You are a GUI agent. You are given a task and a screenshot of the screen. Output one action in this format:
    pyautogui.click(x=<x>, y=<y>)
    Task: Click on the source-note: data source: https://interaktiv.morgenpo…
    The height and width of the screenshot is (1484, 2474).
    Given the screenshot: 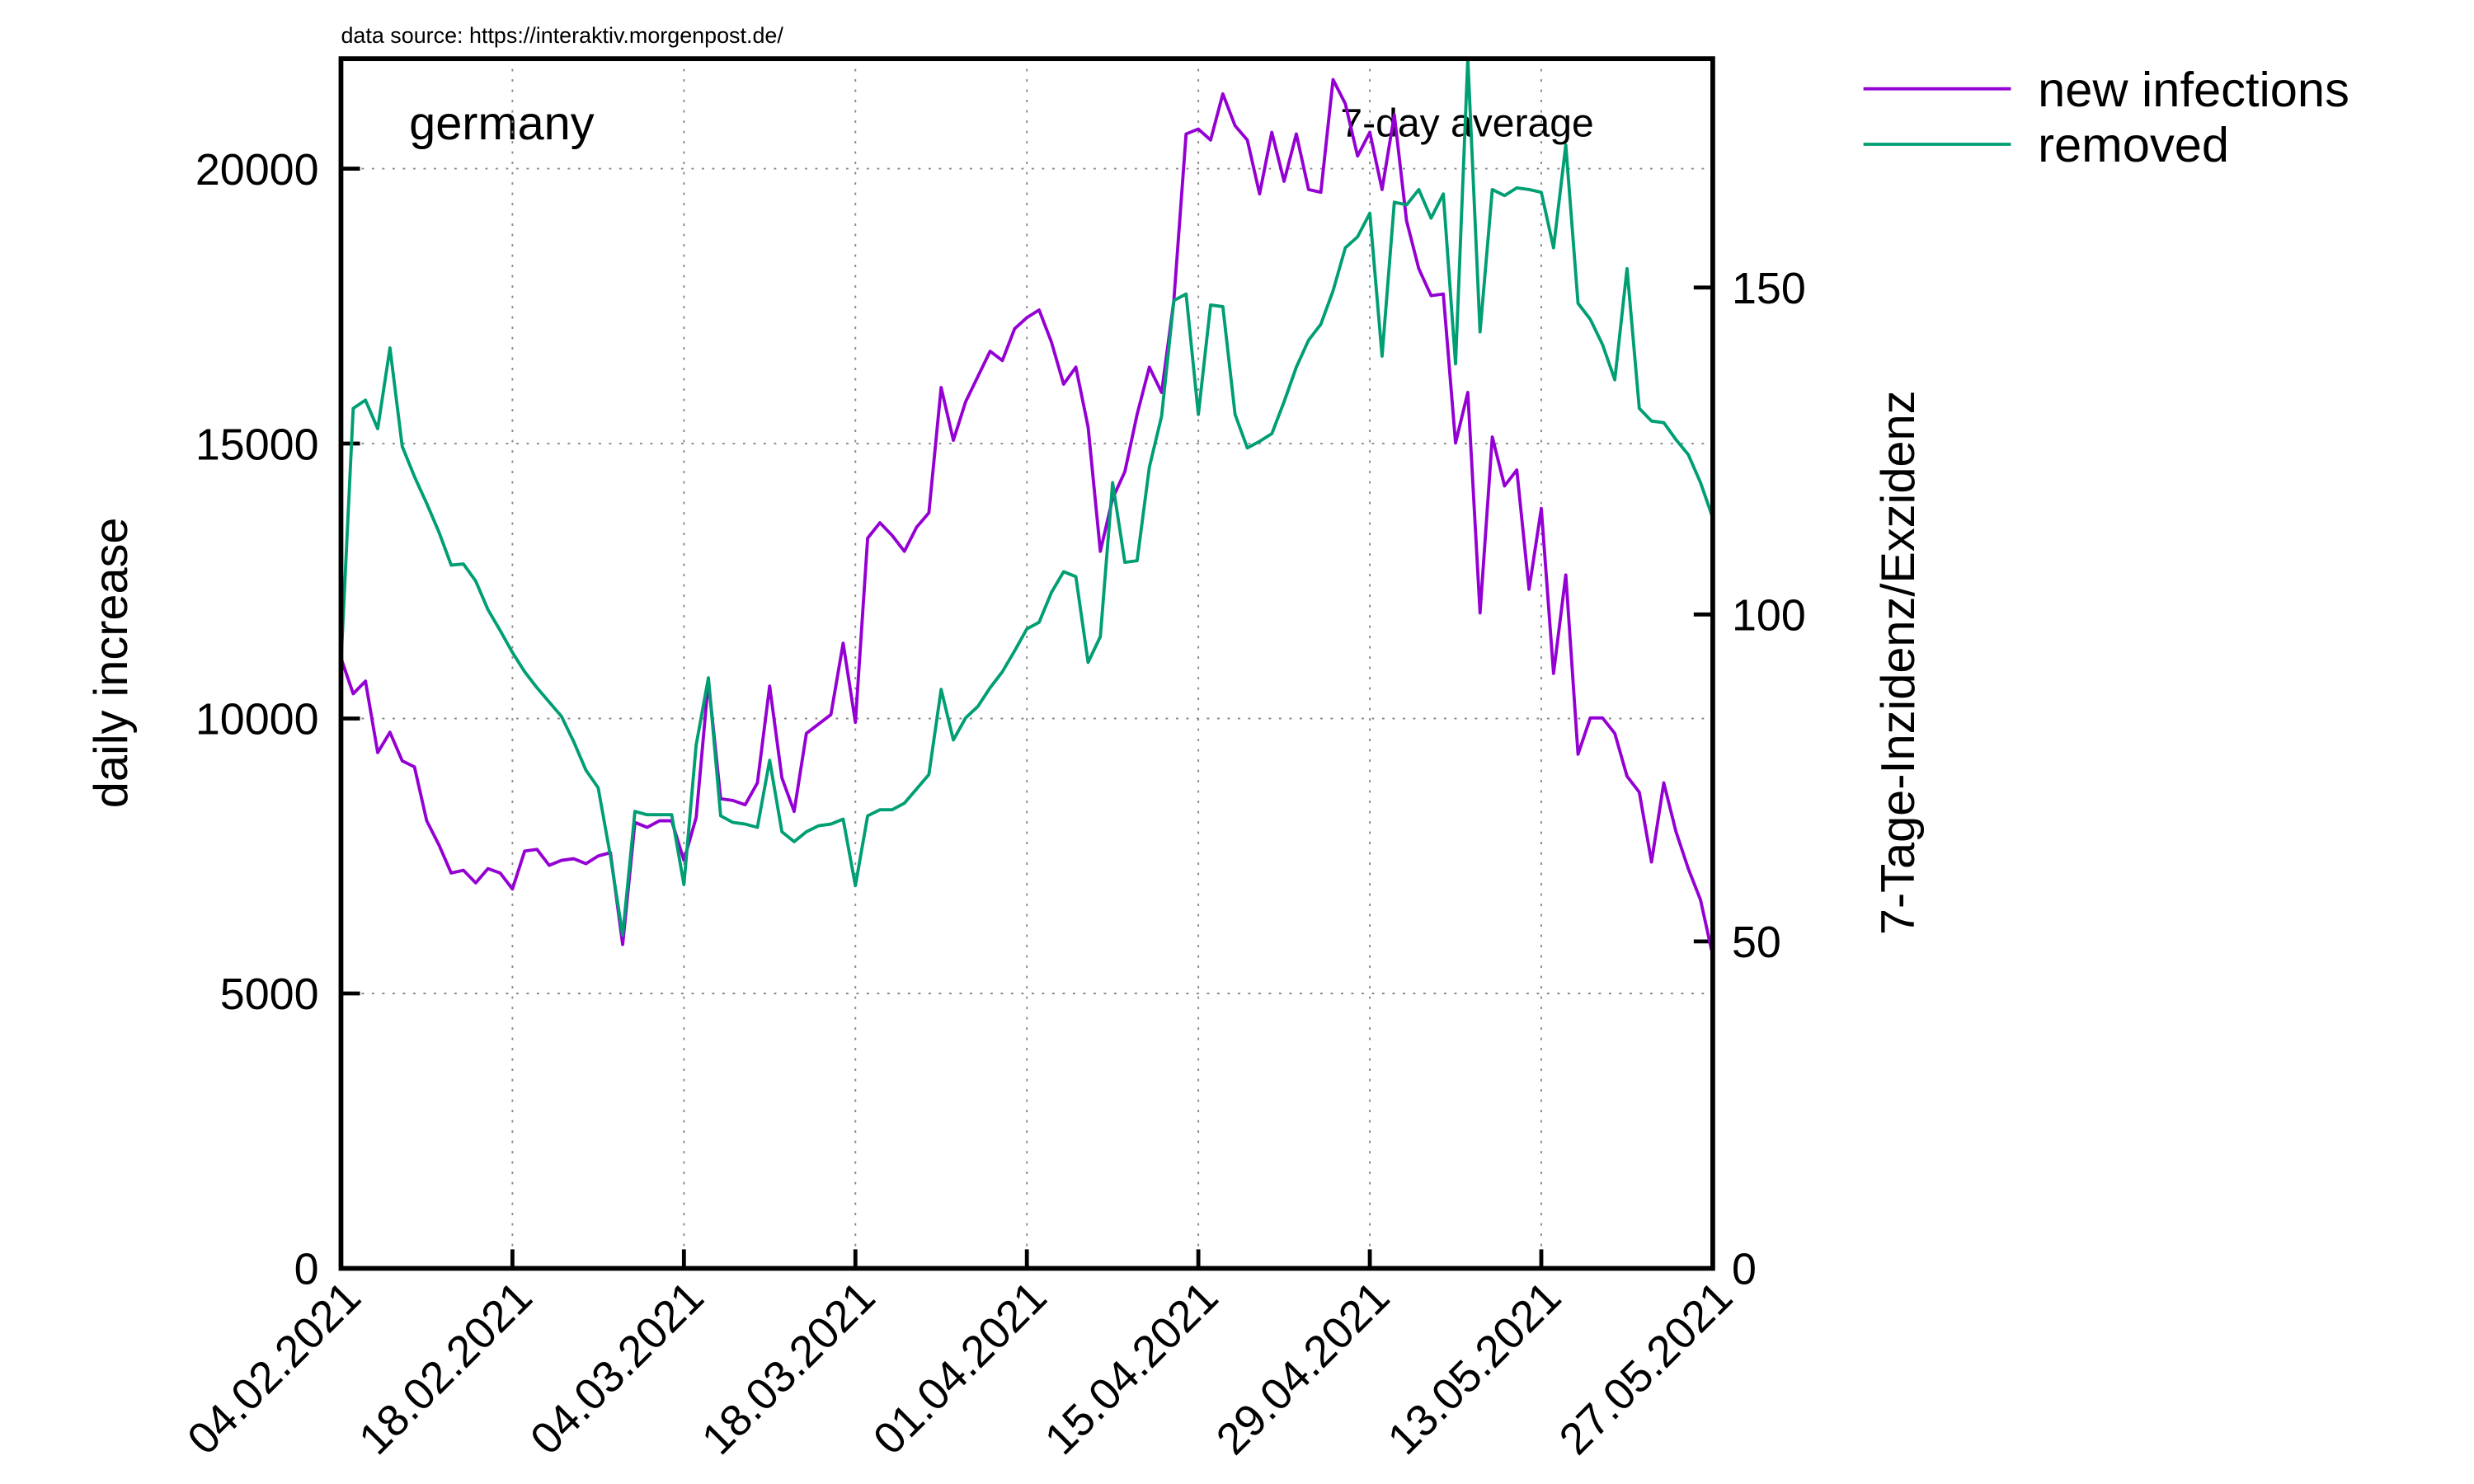 What is the action you would take?
    pyautogui.click(x=562, y=35)
    